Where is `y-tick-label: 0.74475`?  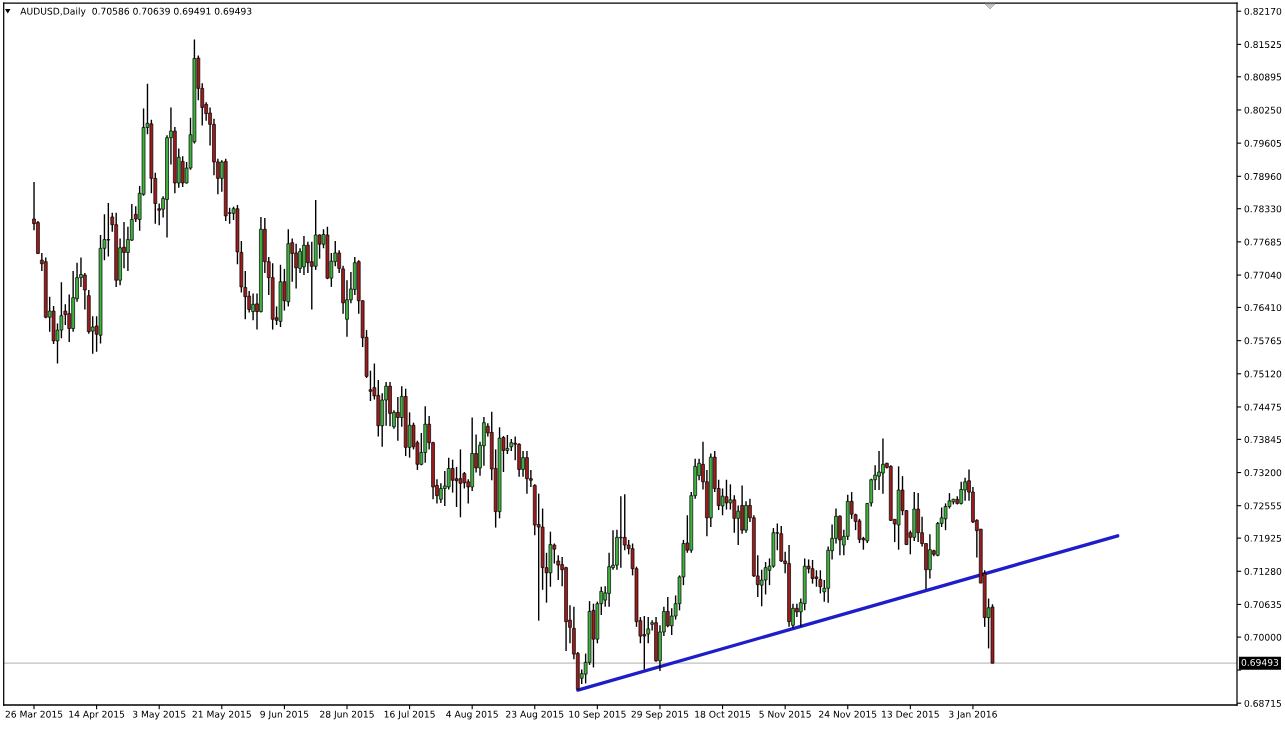
y-tick-label: 0.74475 is located at coordinates (1263, 407).